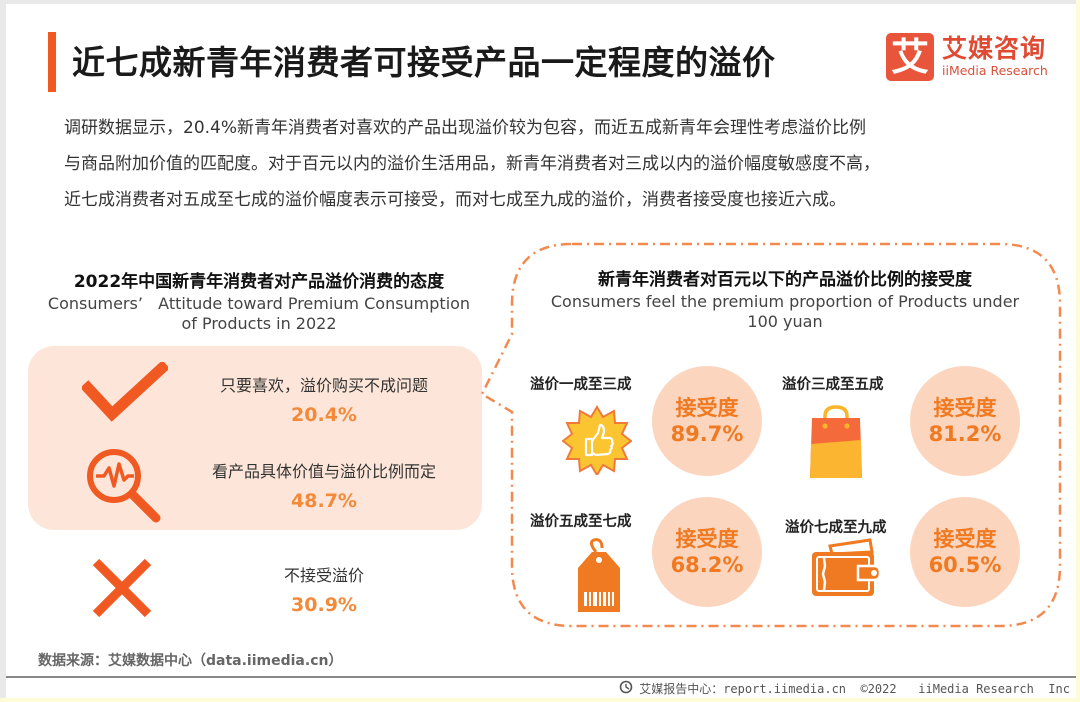 This screenshot has width=1080, height=702. I want to click on magnifier-pulse-icon, so click(124, 488).